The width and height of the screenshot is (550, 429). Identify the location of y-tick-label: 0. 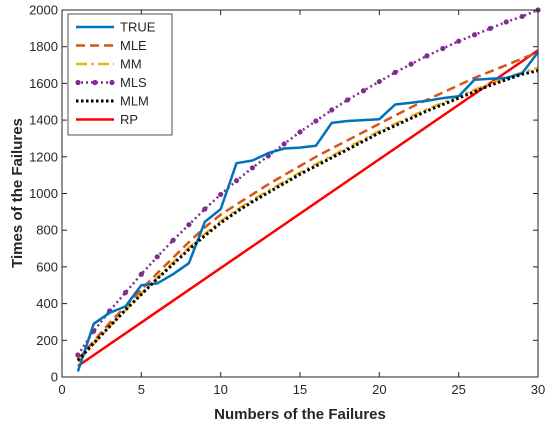
(54, 377).